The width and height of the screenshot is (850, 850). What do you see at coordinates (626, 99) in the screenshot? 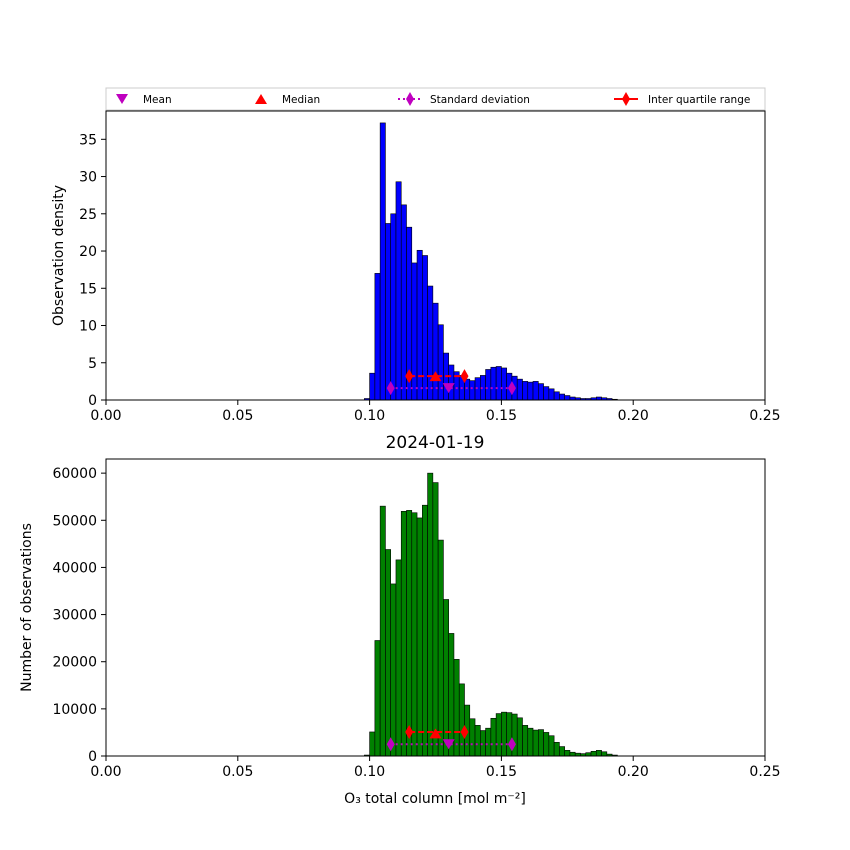
I see `legend-iqr-marker` at bounding box center [626, 99].